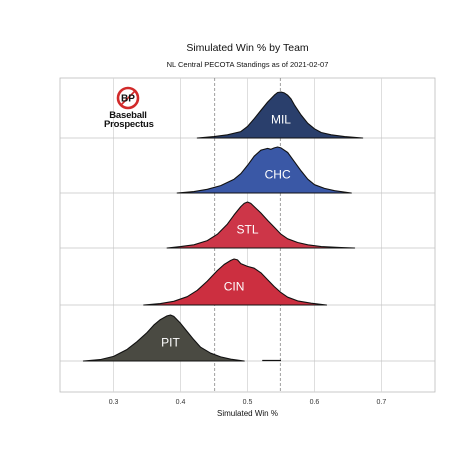  I want to click on x-tick-label-2: 0.5, so click(248, 402).